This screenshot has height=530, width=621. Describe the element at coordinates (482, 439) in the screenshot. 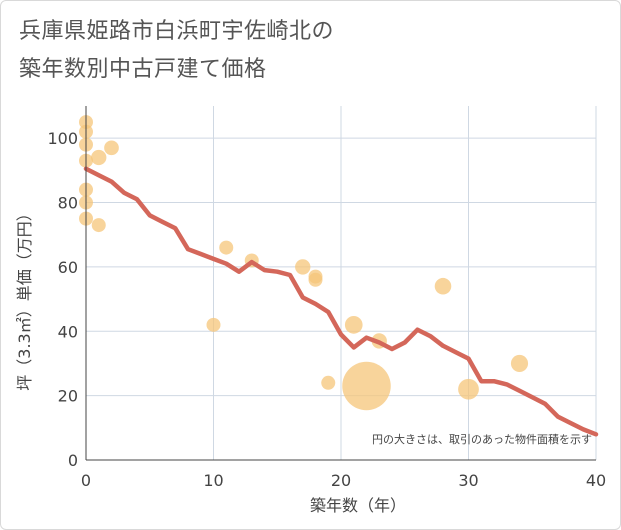

I see `size-annotation: 円の大きさは、取引のあった物件面積を示す` at that location.